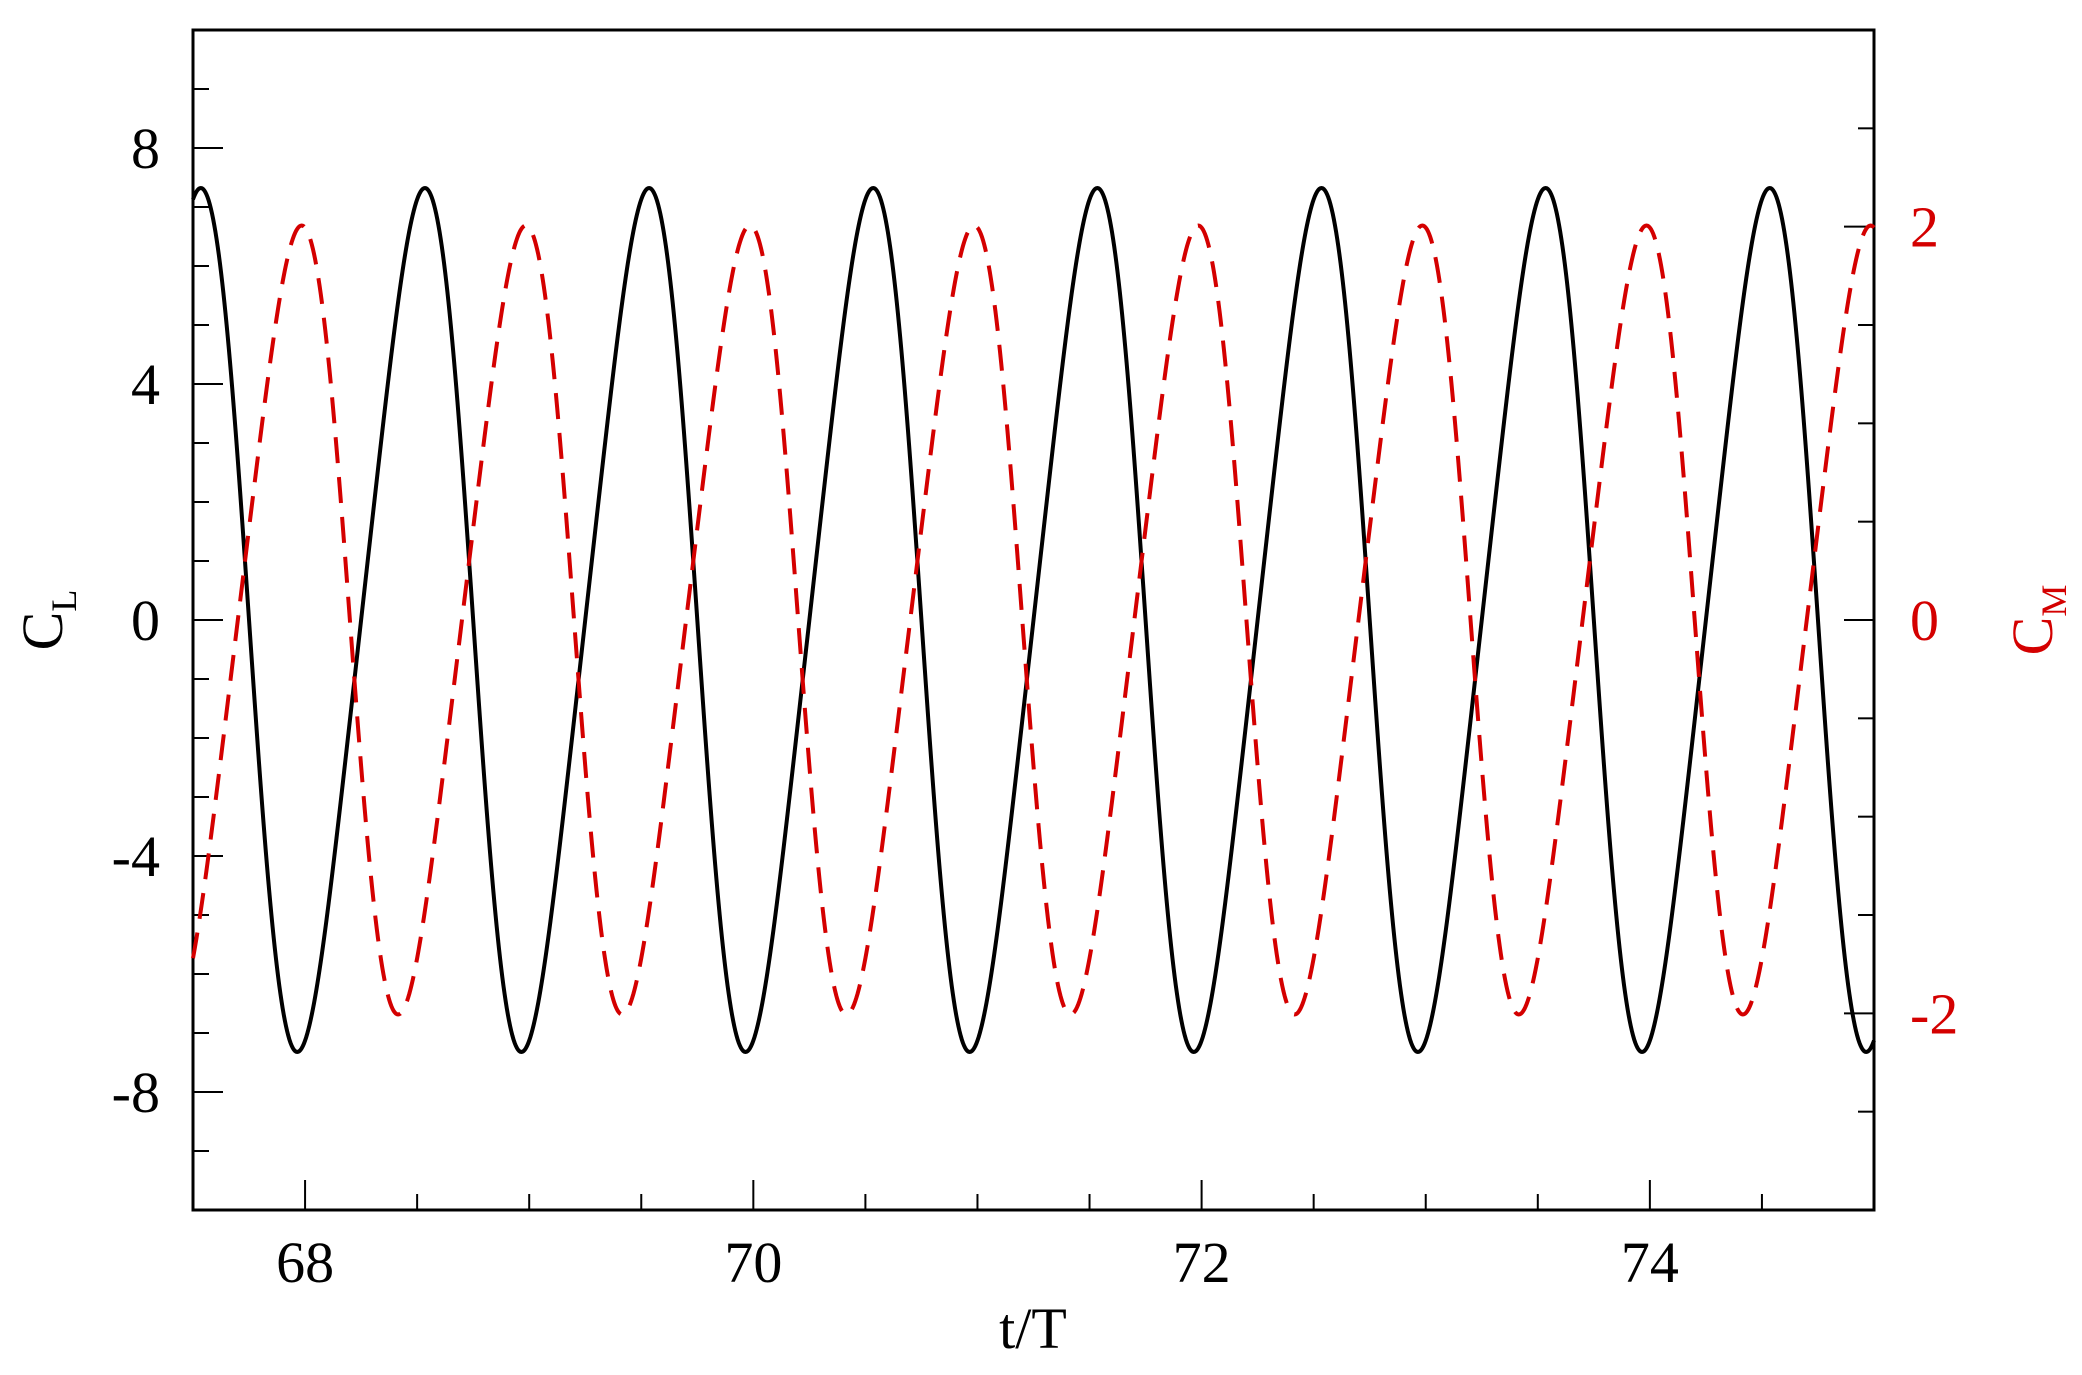 Image resolution: width=2082 pixels, height=1375 pixels. I want to click on svg-text: CM, so click(2037, 620).